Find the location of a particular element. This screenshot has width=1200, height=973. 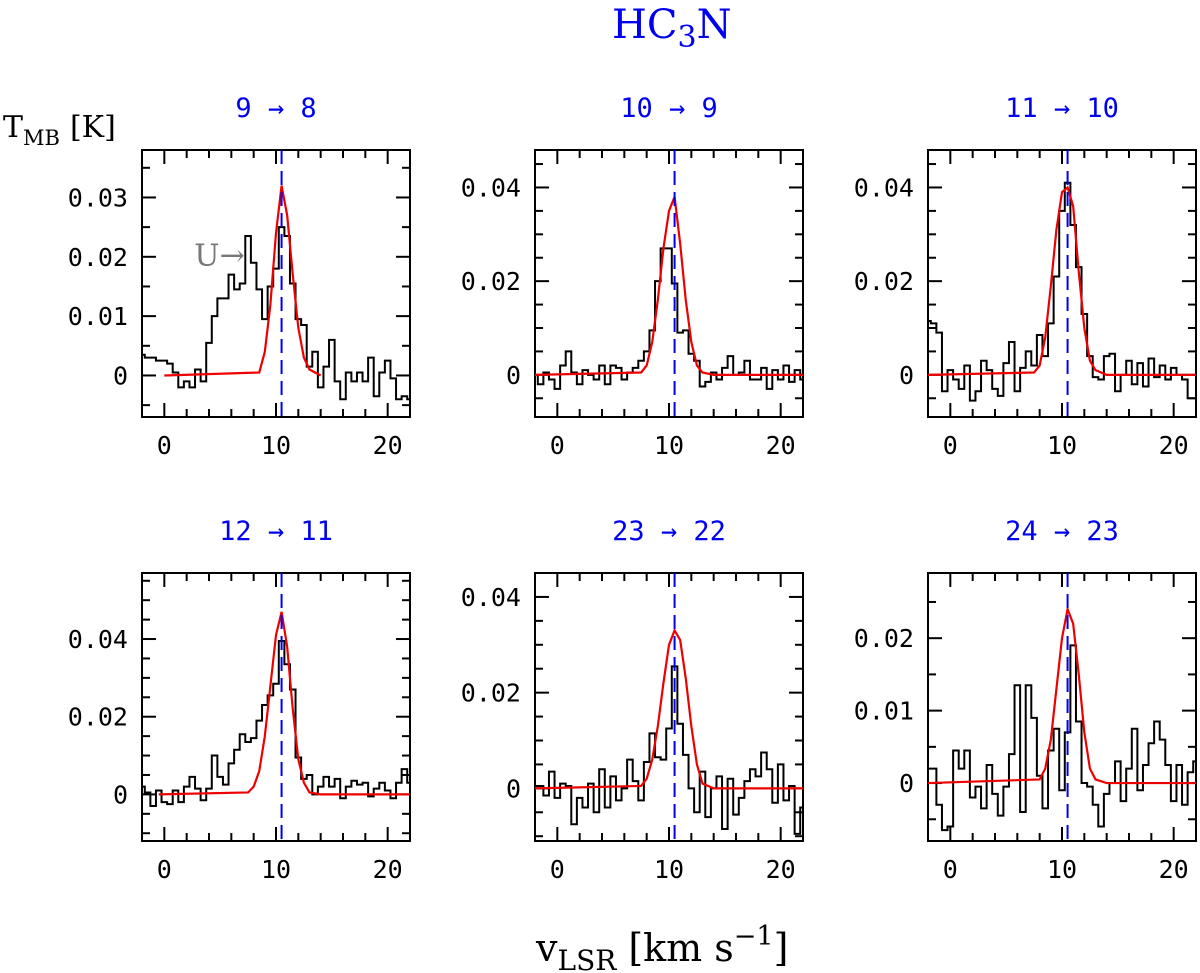

figure-title: HC3N is located at coordinates (672, 28).